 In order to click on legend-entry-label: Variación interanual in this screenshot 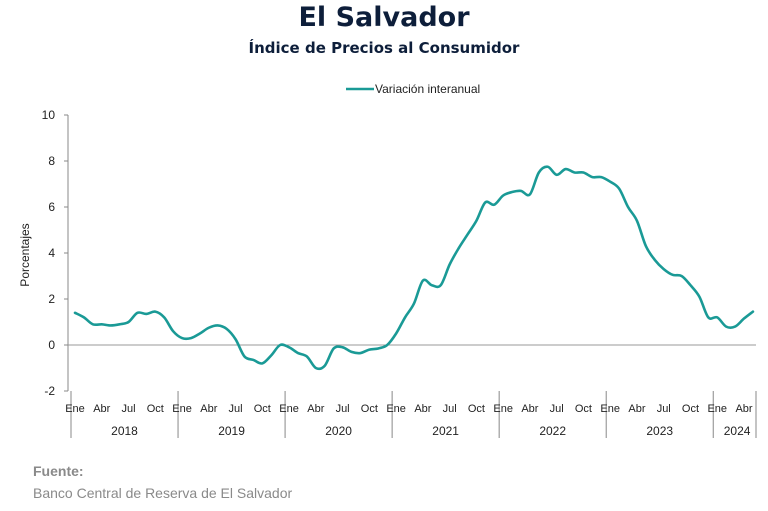, I will do `click(427, 89)`.